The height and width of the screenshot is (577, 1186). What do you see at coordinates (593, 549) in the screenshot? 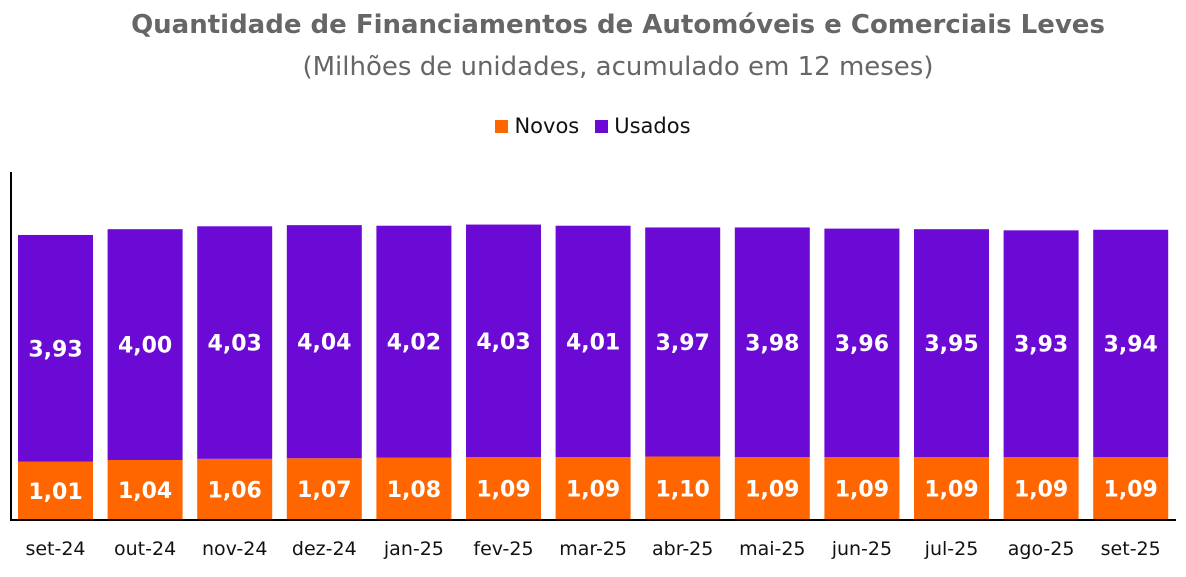
I see `x-tick-label: mar-25` at bounding box center [593, 549].